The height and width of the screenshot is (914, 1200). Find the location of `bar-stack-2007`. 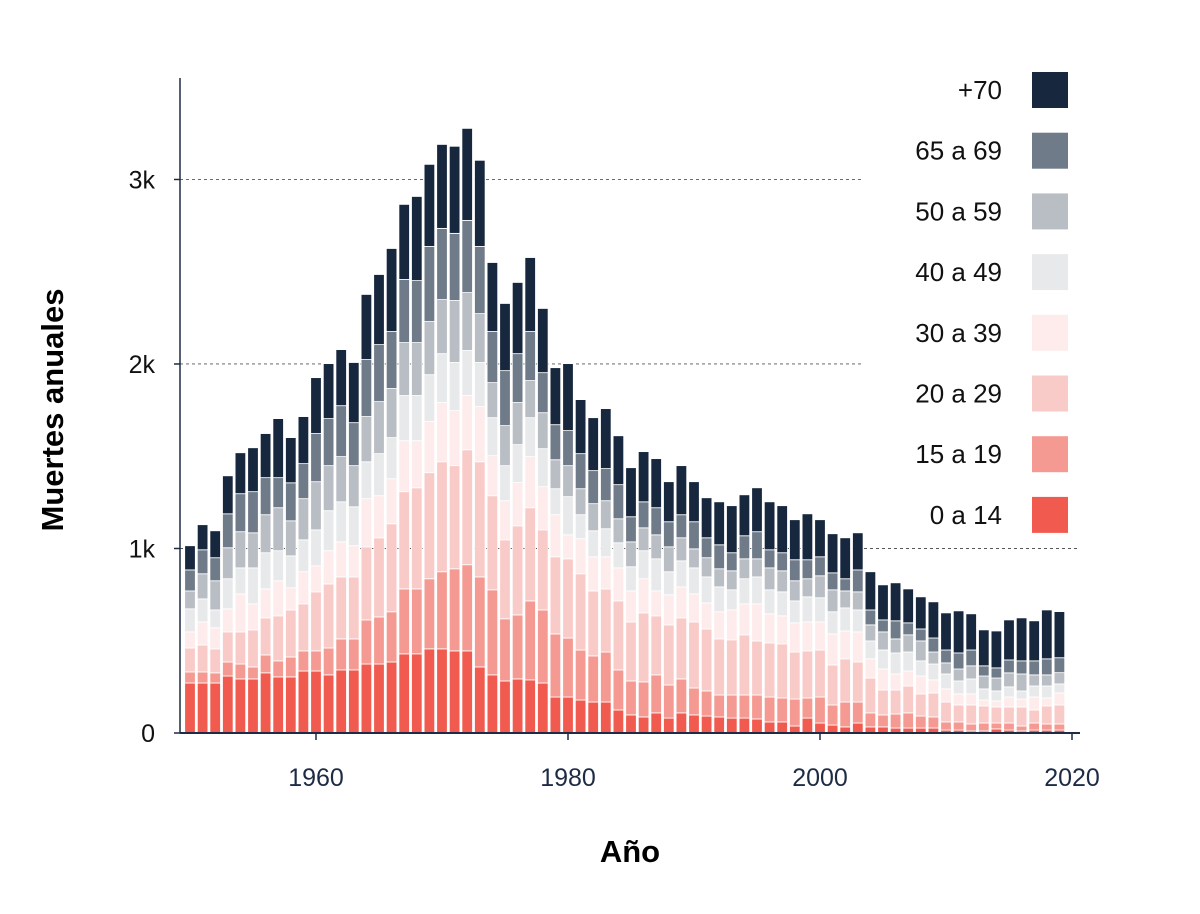

bar-stack-2007 is located at coordinates (908, 661).